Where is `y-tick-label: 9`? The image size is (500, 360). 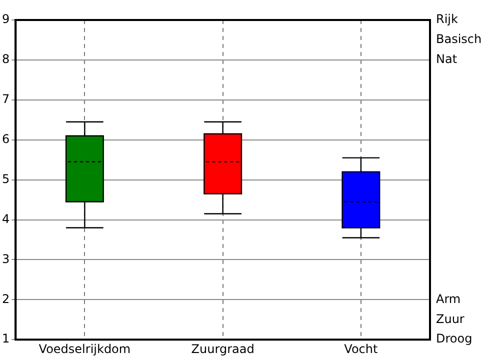
y-tick-label: 9 is located at coordinates (6, 19).